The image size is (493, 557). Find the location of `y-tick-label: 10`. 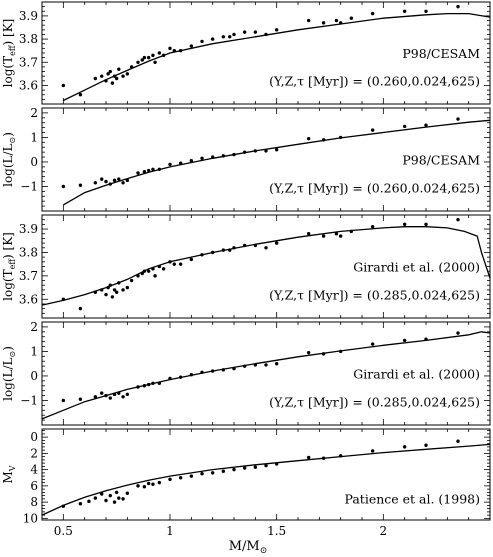

y-tick-label: 10 is located at coordinates (30, 518).